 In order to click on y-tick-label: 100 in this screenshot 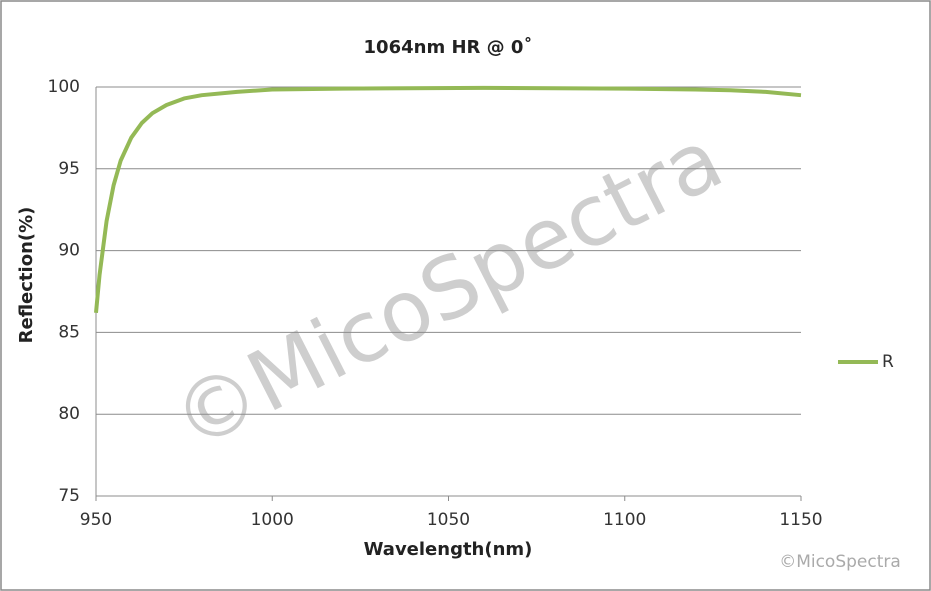, I will do `click(64, 87)`.